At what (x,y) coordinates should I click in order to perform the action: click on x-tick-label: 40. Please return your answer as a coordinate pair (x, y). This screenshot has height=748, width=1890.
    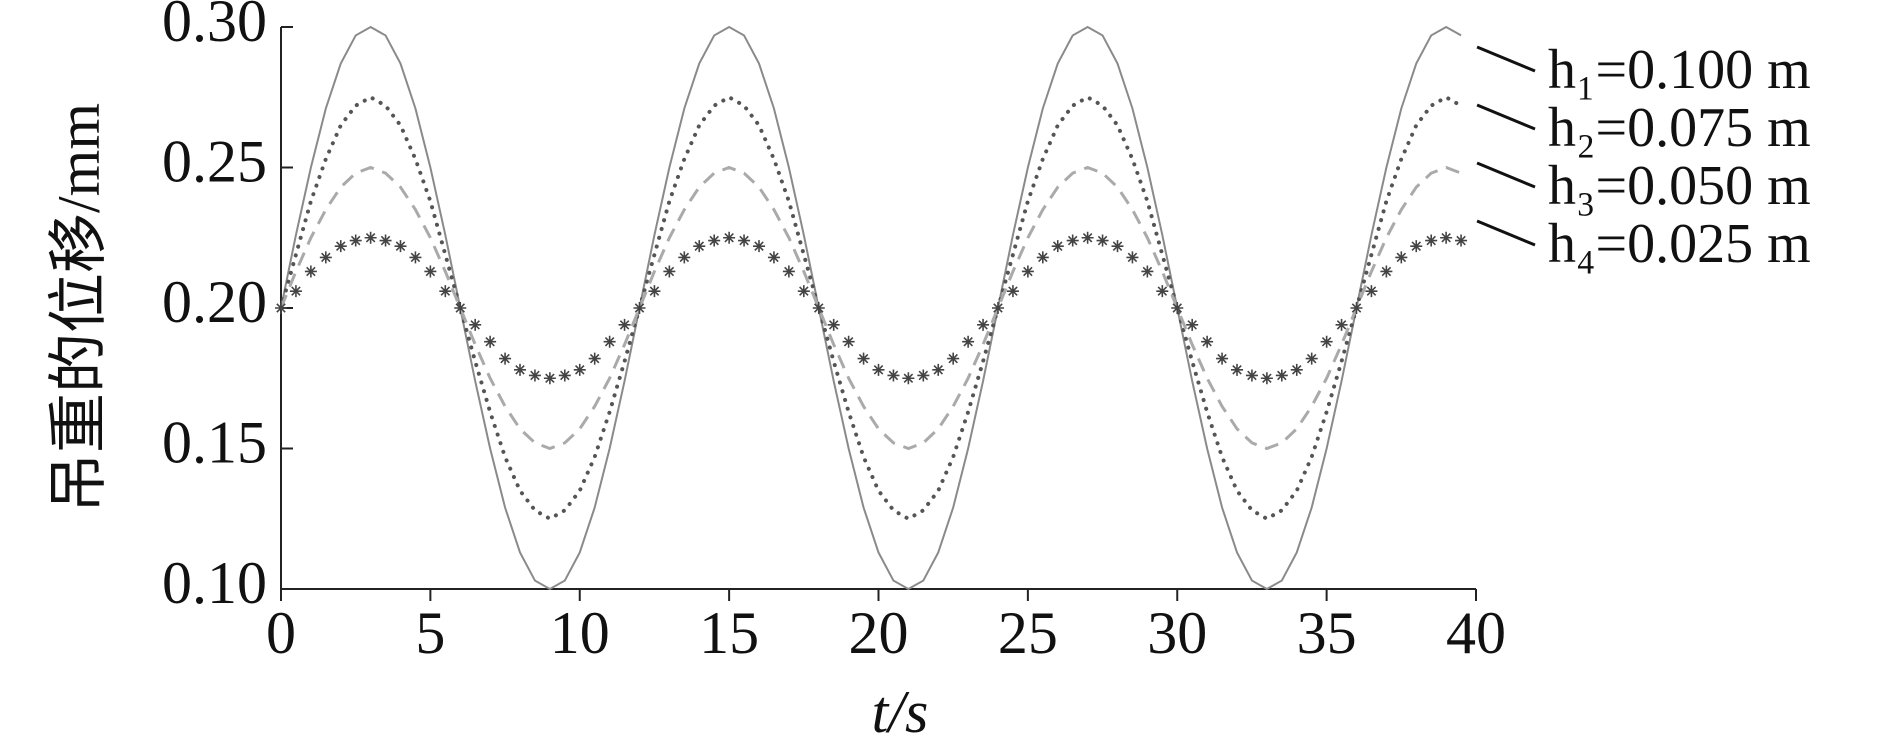
    Looking at the image, I should click on (1476, 633).